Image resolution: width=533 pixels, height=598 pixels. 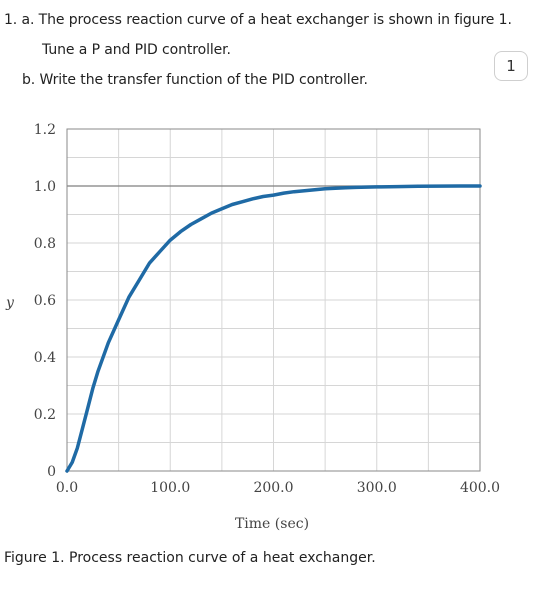 What do you see at coordinates (273, 488) in the screenshot?
I see `x-tick-label: 200.0` at bounding box center [273, 488].